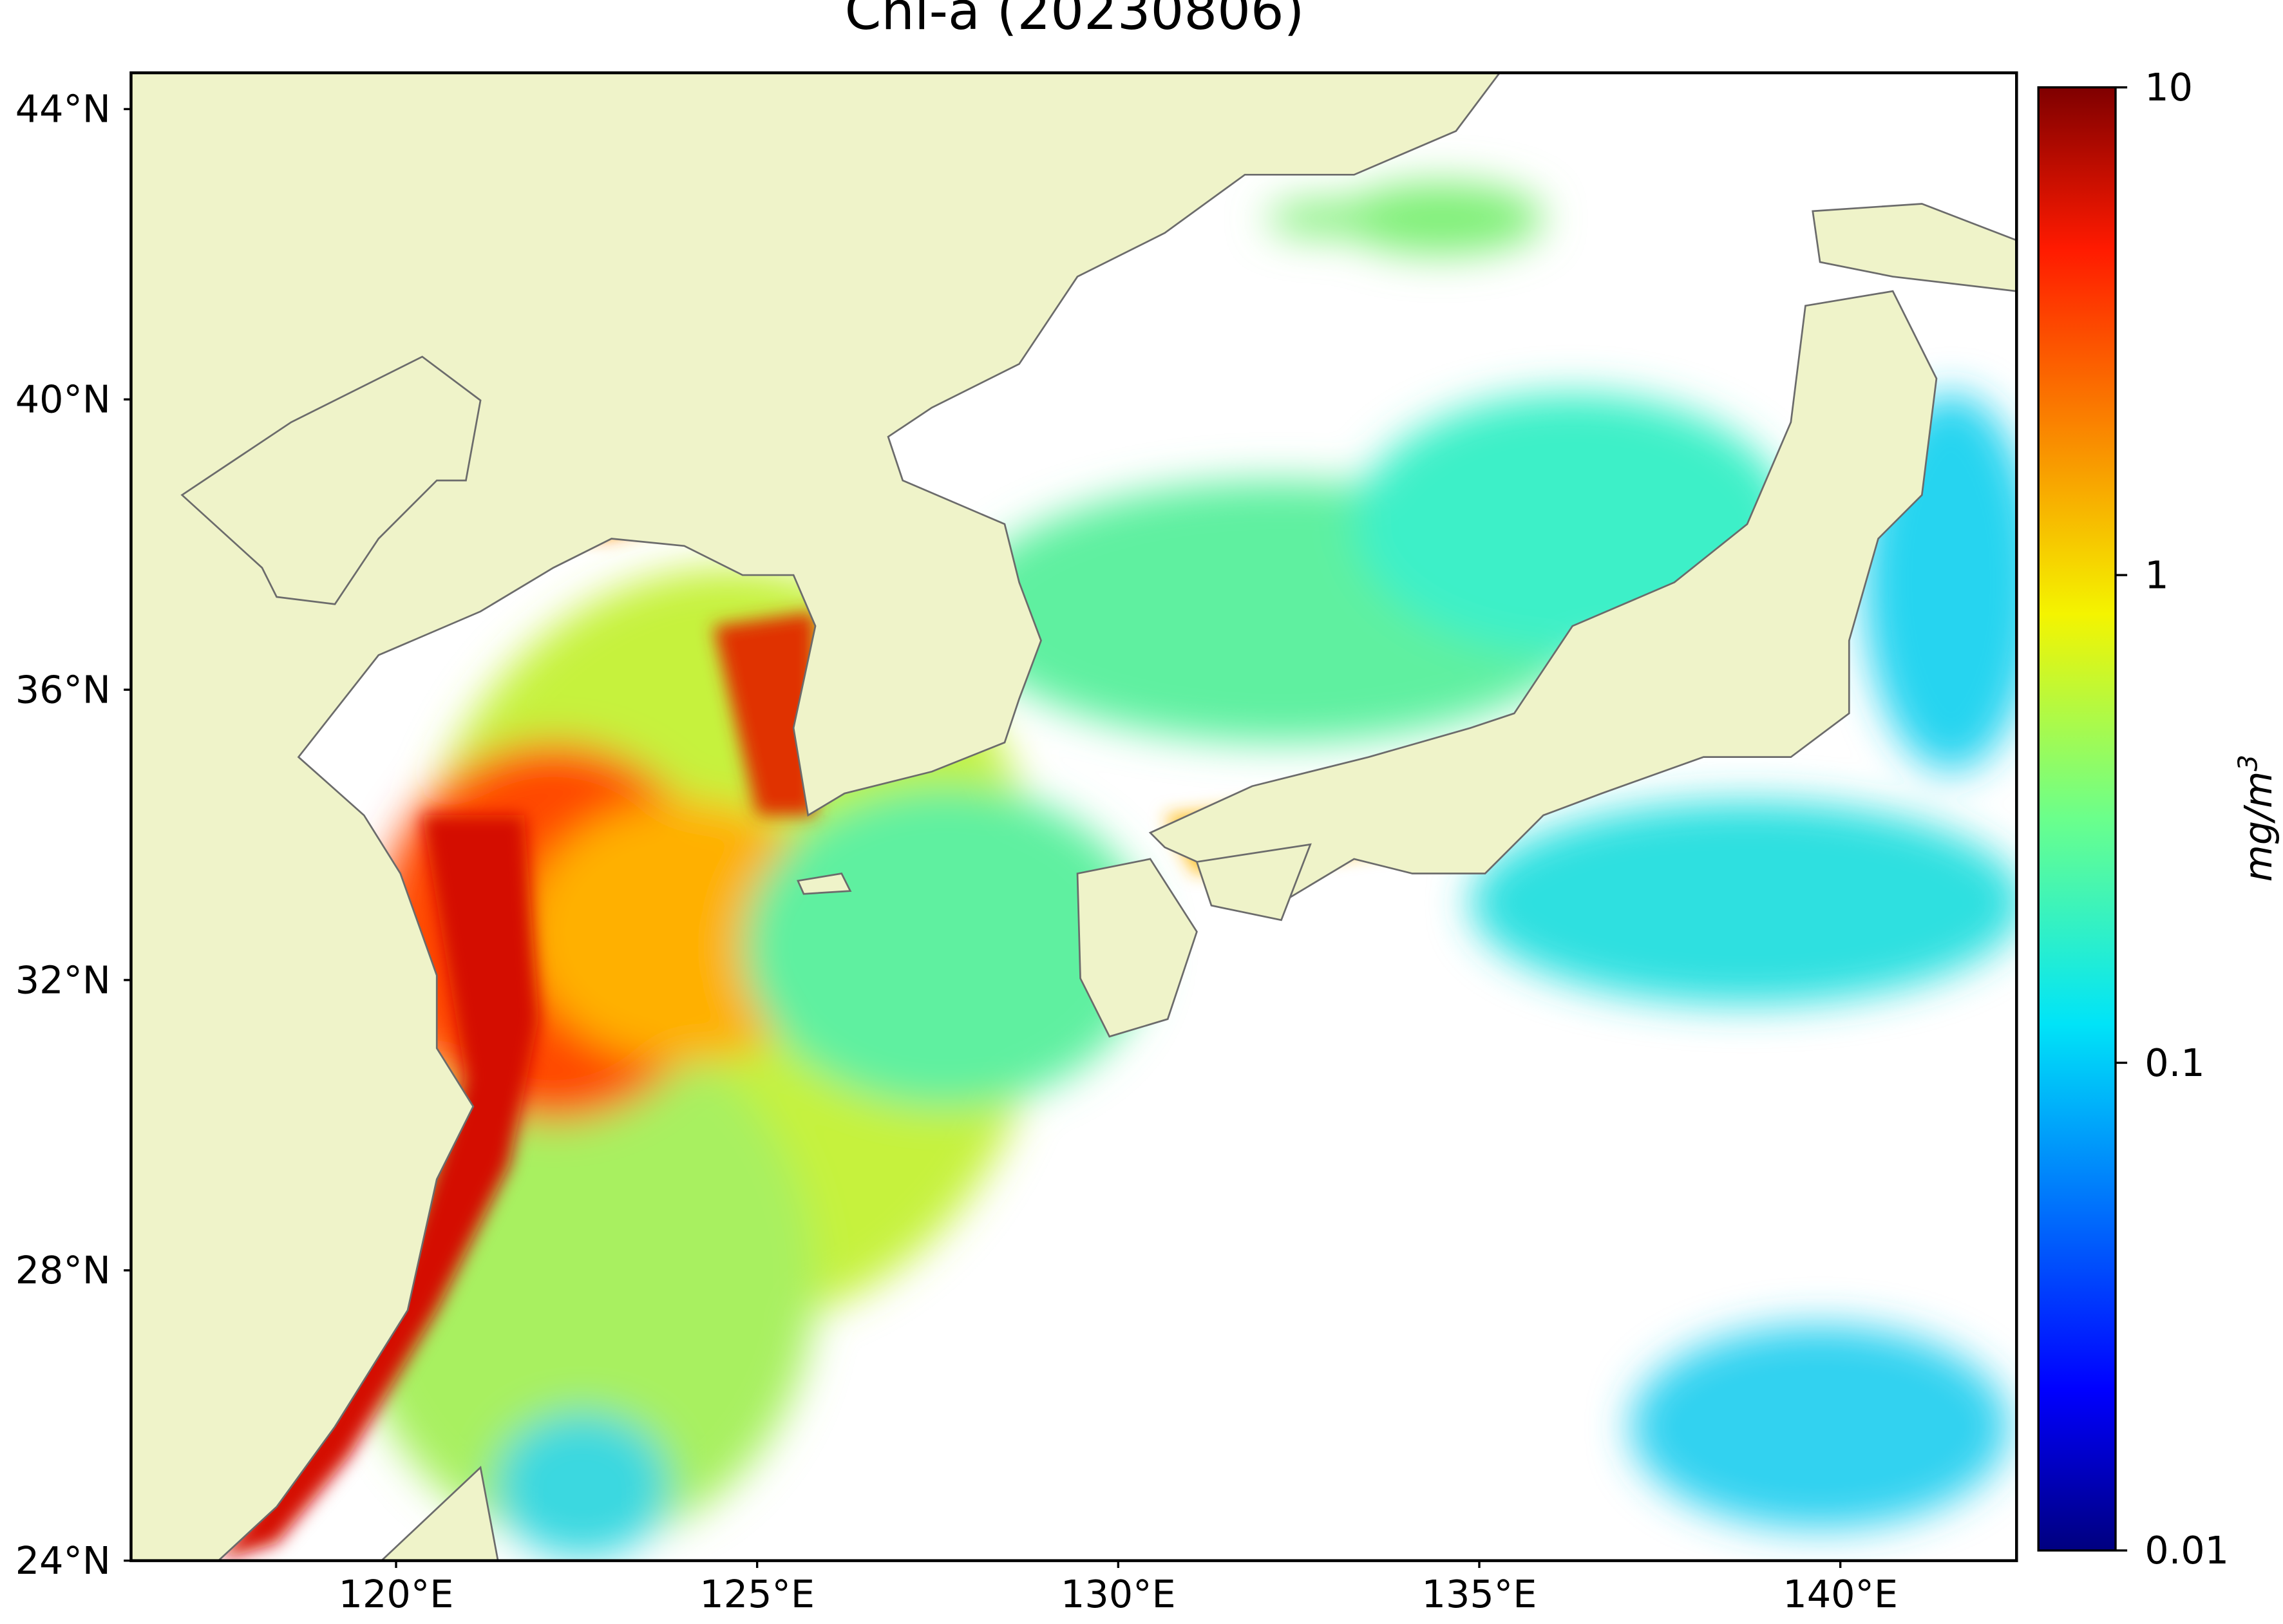 The image size is (2283, 1624). Describe the element at coordinates (1479, 1594) in the screenshot. I see `x-tick-label: 135°E` at that location.